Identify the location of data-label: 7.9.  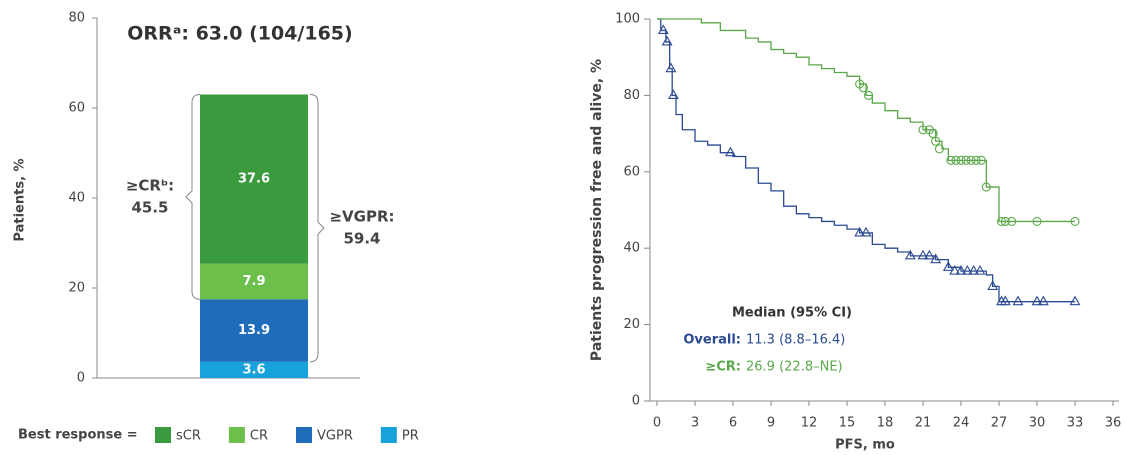
(253, 281).